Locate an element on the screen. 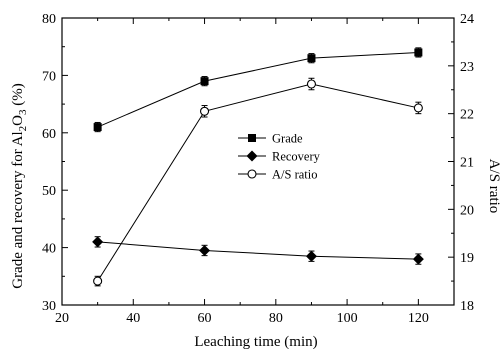  series-line-recovery is located at coordinates (258, 250).